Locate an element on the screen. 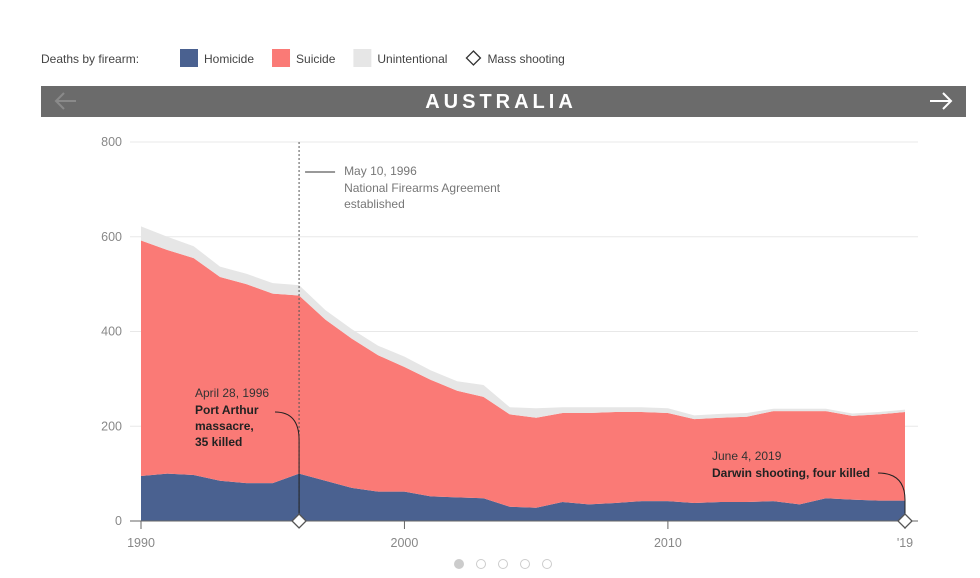  pagination is located at coordinates (503, 564).